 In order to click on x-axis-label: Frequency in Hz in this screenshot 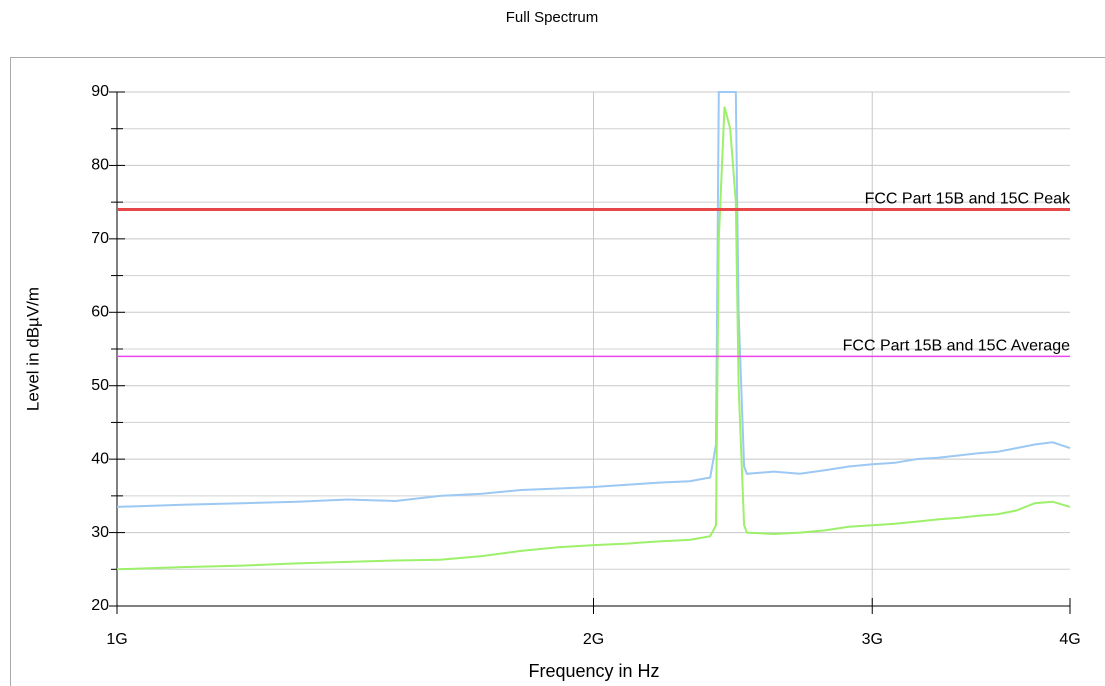, I will do `click(593, 671)`.